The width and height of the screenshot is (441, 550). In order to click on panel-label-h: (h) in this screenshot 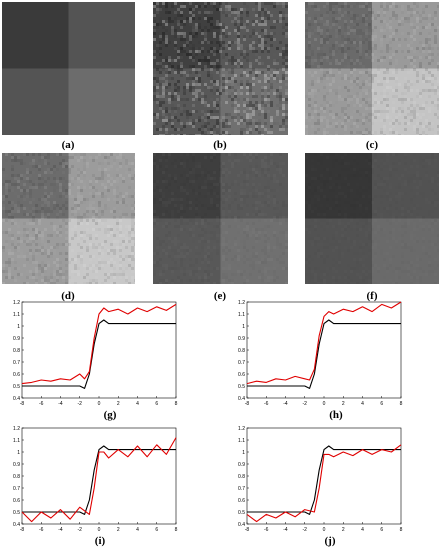, I will do `click(336, 415)`.